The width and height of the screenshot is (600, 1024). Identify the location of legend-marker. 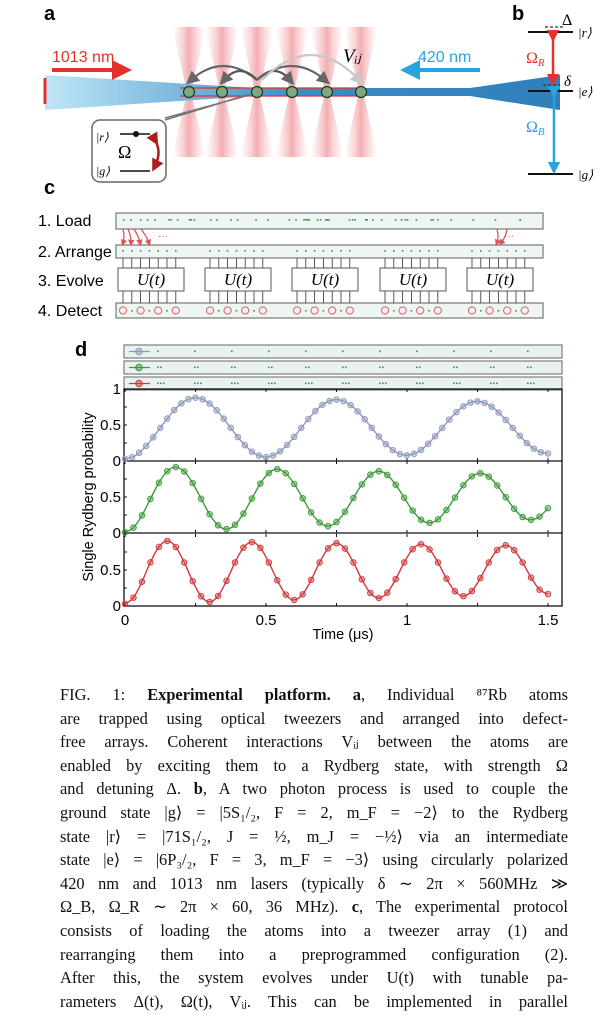
(139, 351).